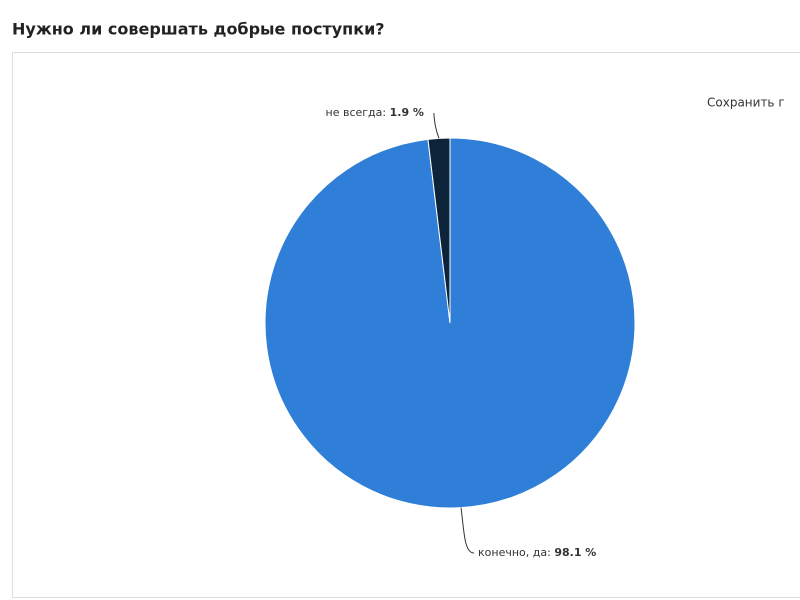 The width and height of the screenshot is (800, 600). I want to click on label-value: 1.9 %, so click(407, 112).